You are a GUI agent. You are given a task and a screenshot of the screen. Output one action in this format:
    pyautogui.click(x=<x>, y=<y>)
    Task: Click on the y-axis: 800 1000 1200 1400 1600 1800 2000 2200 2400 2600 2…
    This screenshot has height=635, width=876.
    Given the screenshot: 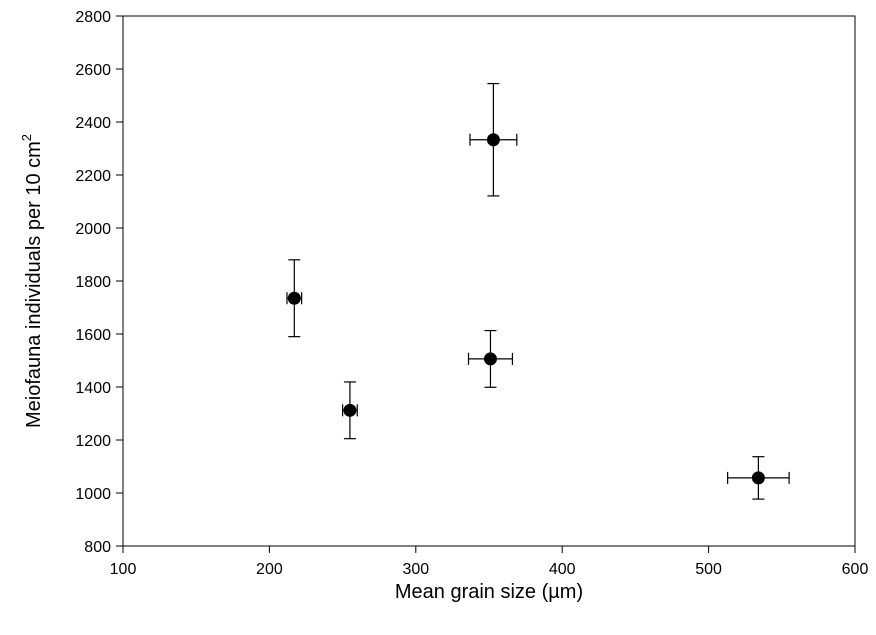 What is the action you would take?
    pyautogui.click(x=99, y=282)
    